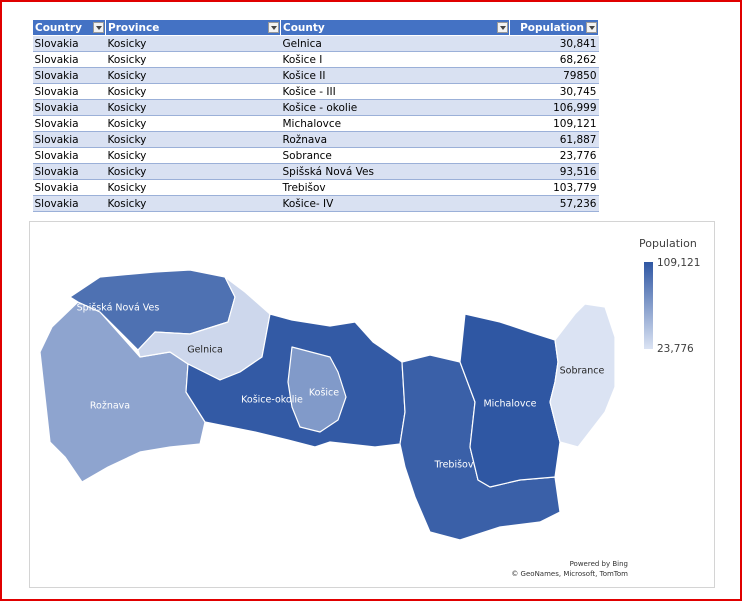 This screenshot has height=601, width=742. I want to click on legend-min-label: 23,776, so click(675, 349).